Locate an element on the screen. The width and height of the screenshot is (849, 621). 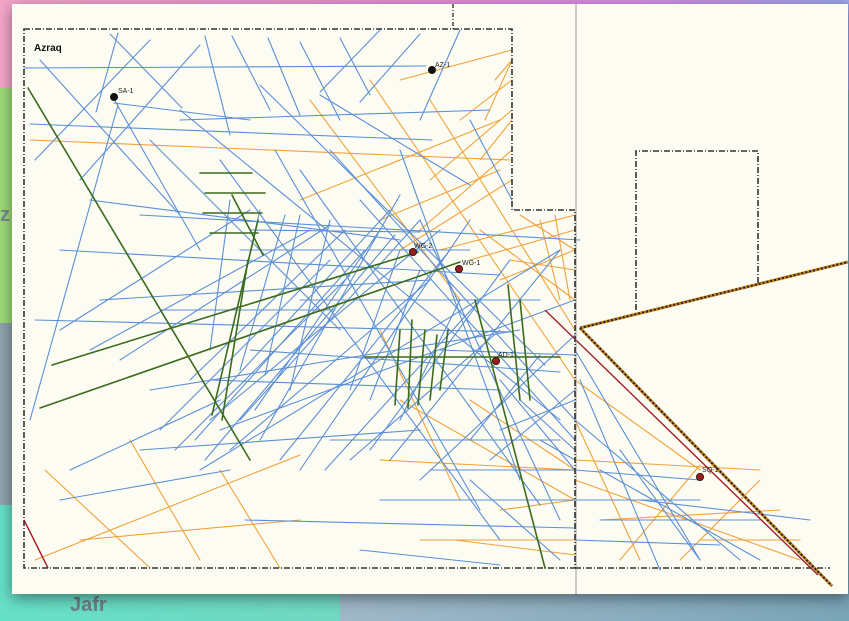
inner-right-block-boundary is located at coordinates (697, 230).